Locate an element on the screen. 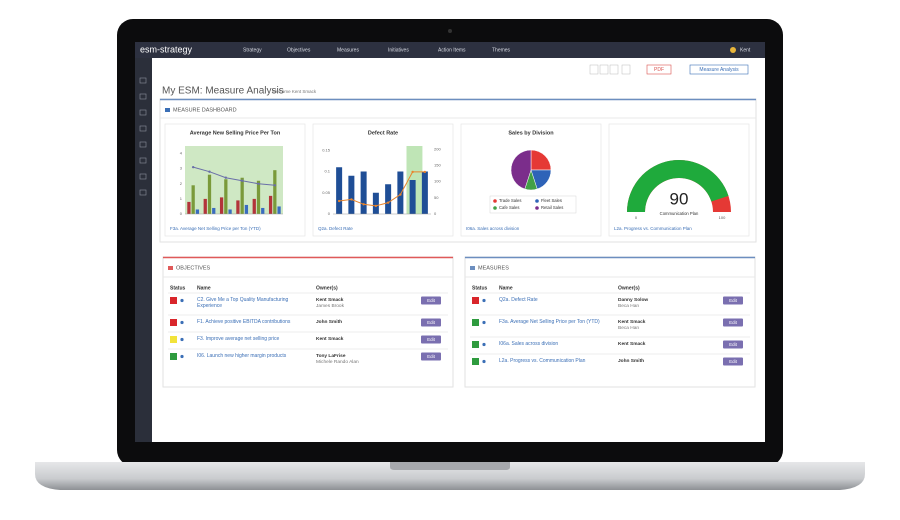 The height and width of the screenshot is (520, 900). name-cell: I06. Launch new higher margin products is located at coordinates (242, 356).